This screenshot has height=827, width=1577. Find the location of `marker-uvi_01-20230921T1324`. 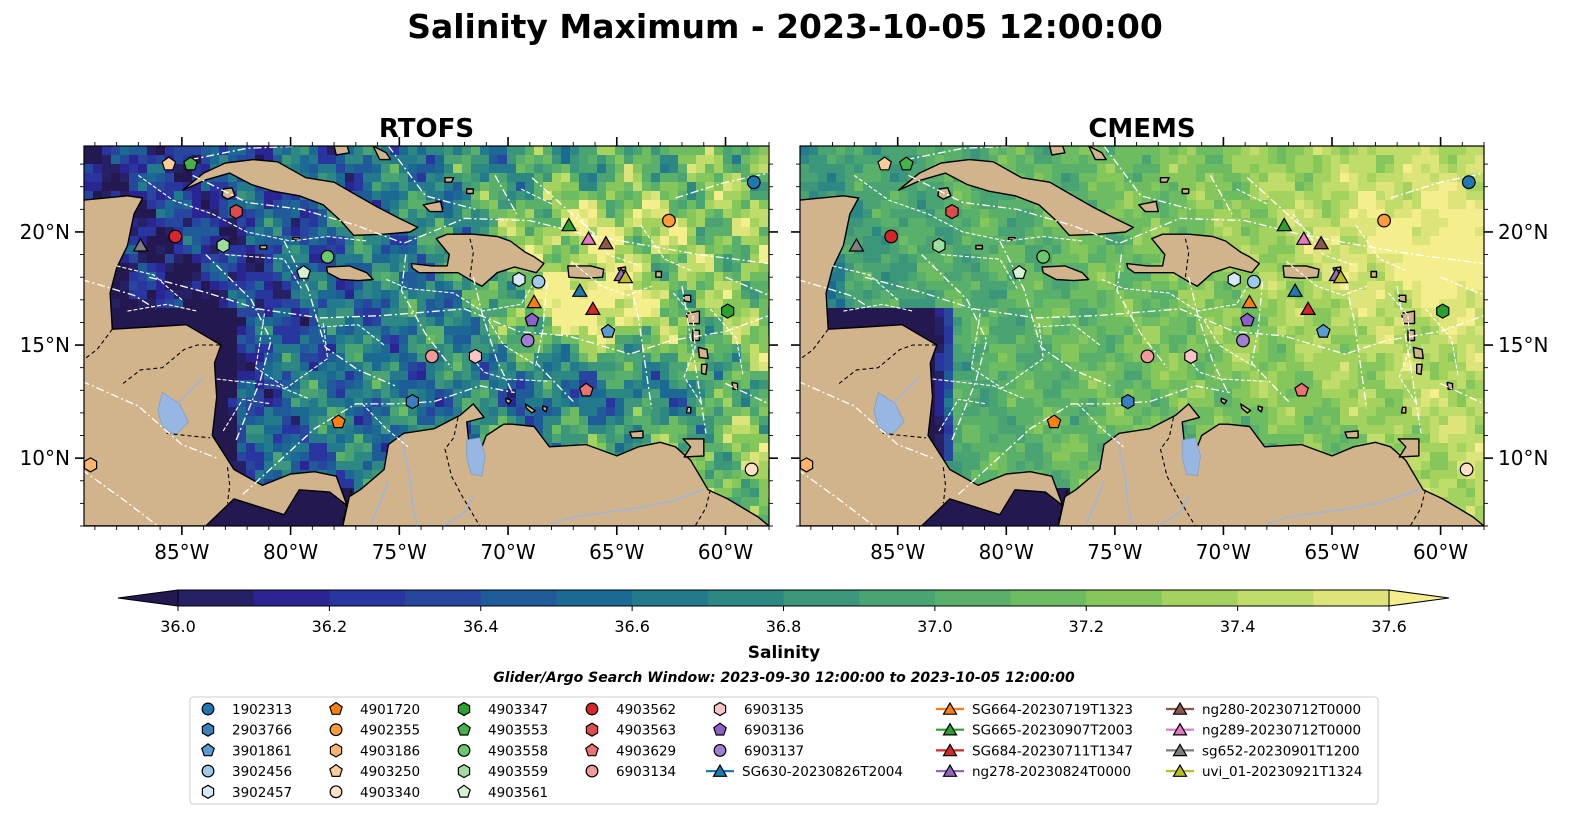

marker-uvi_01-20230921T1324 is located at coordinates (625, 276).